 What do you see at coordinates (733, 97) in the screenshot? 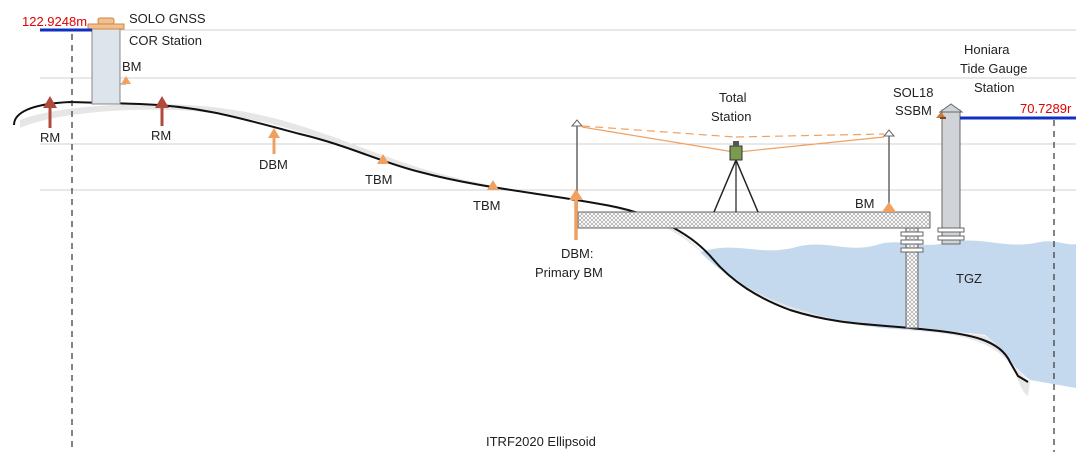
I see `total-station-label-line1: Total` at bounding box center [733, 97].